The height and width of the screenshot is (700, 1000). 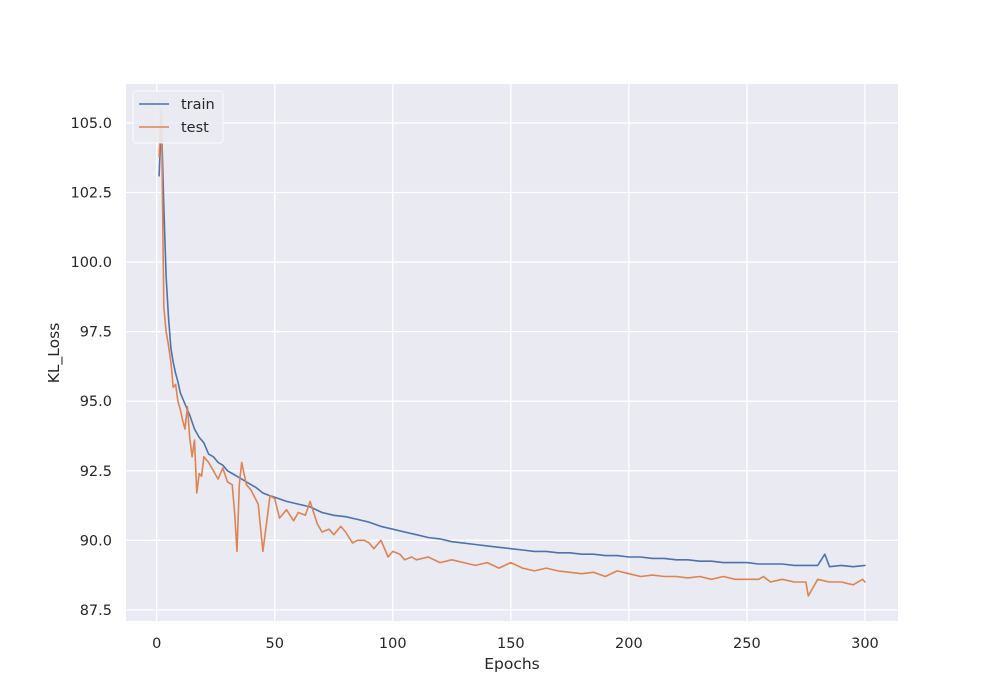 I want to click on y-tick-label: 97.5, so click(x=96, y=333).